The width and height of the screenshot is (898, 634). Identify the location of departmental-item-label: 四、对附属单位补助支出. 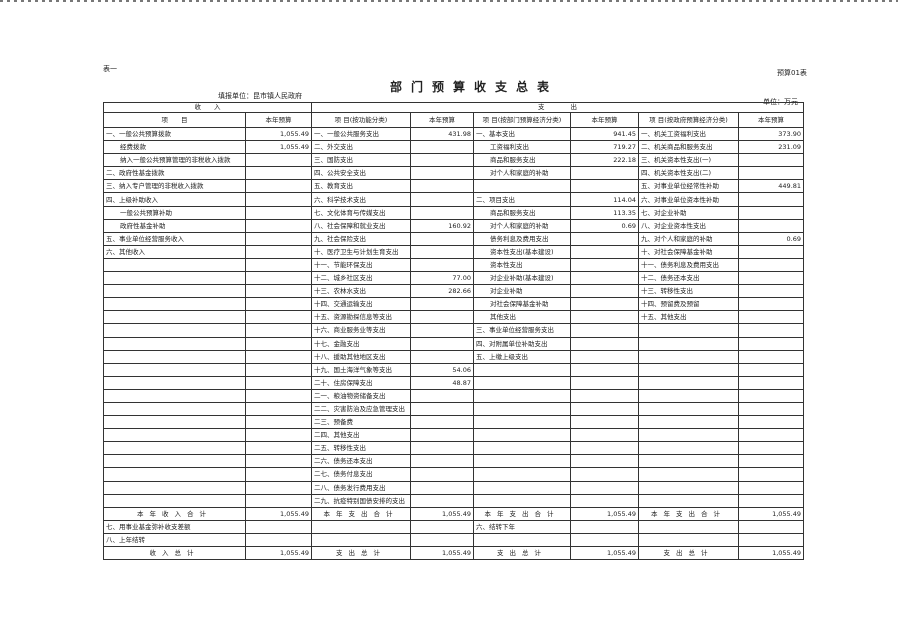
(522, 343).